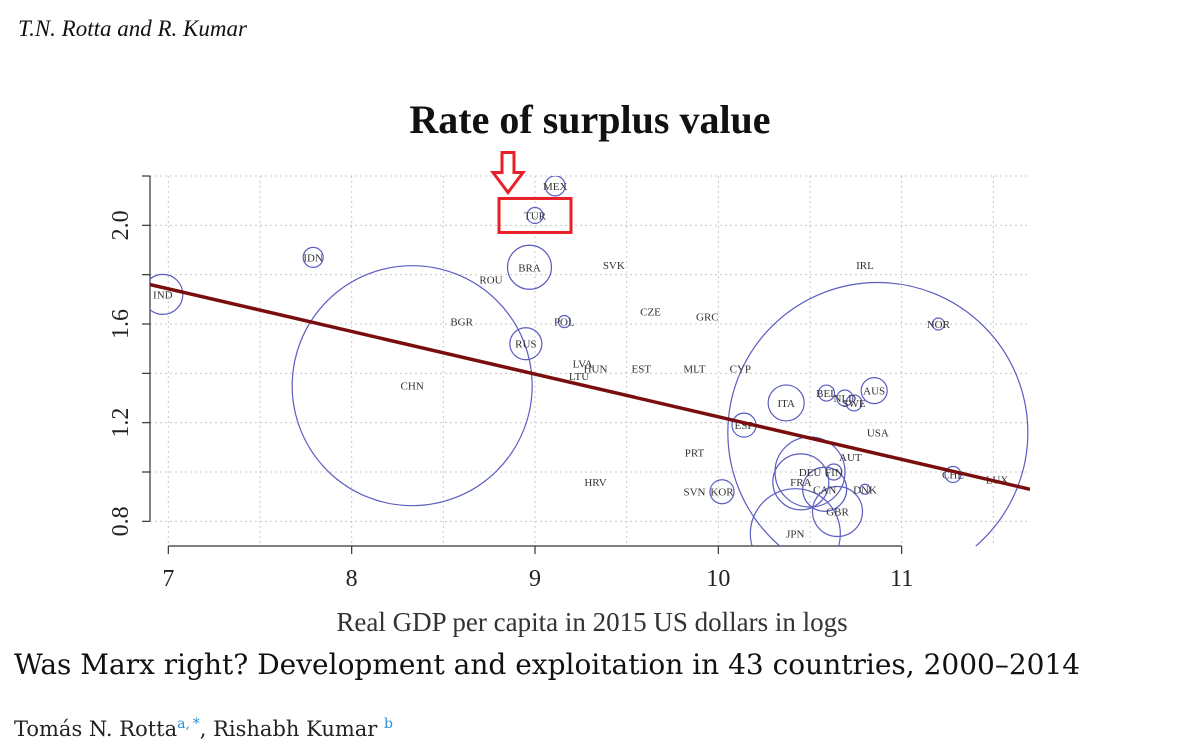  What do you see at coordinates (96, 729) in the screenshot?
I see `author-1-name: Tomás N. Rotta` at bounding box center [96, 729].